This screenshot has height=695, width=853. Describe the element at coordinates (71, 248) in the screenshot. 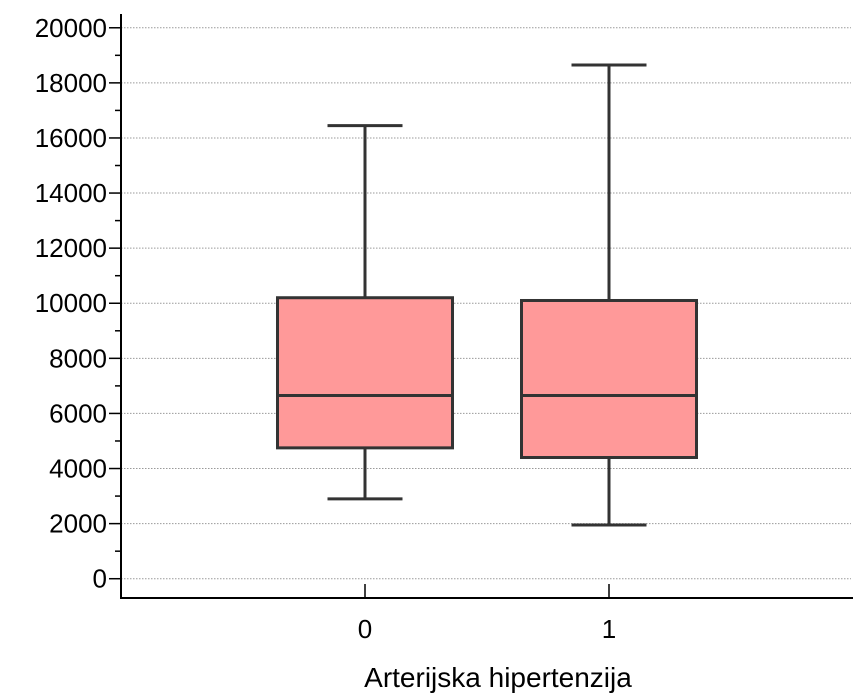

I see `y-tick-label: 12000` at that location.